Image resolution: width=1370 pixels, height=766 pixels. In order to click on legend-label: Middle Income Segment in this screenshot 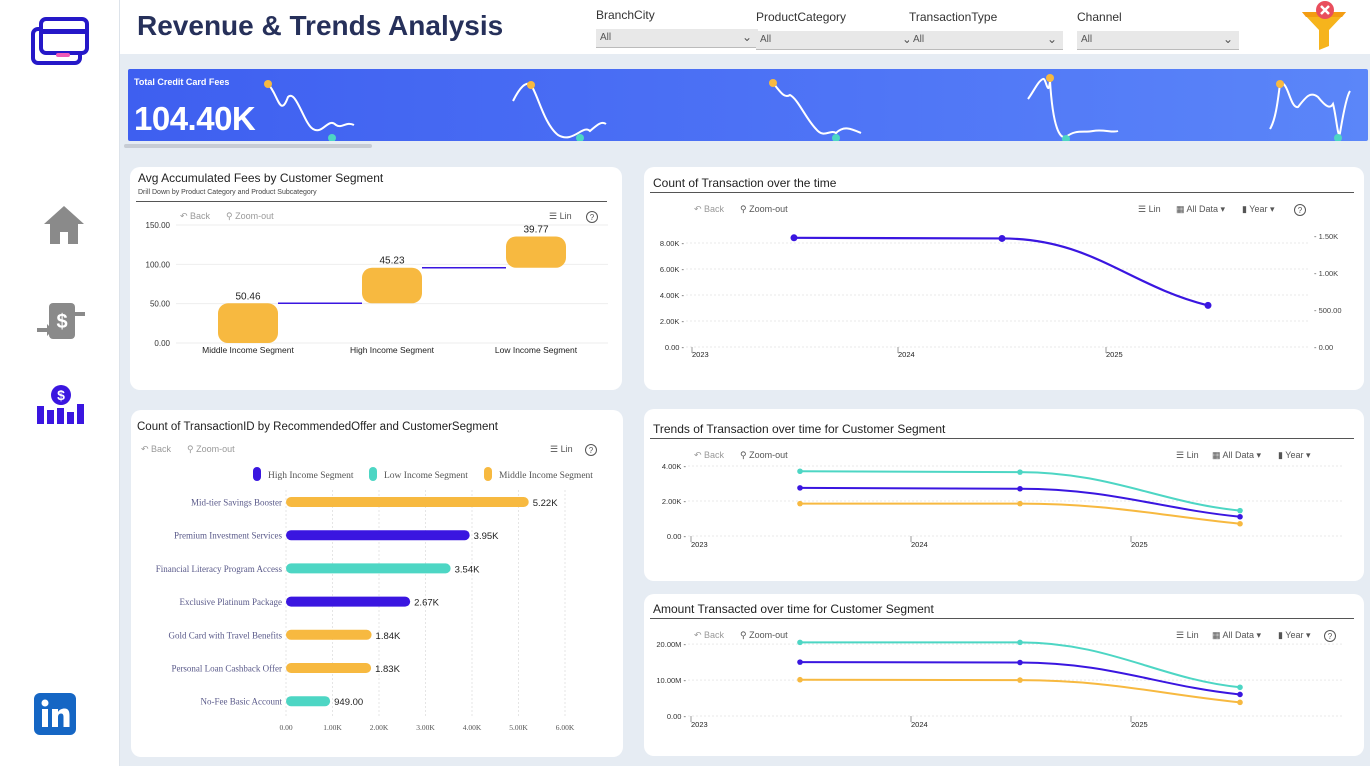, I will do `click(546, 476)`.